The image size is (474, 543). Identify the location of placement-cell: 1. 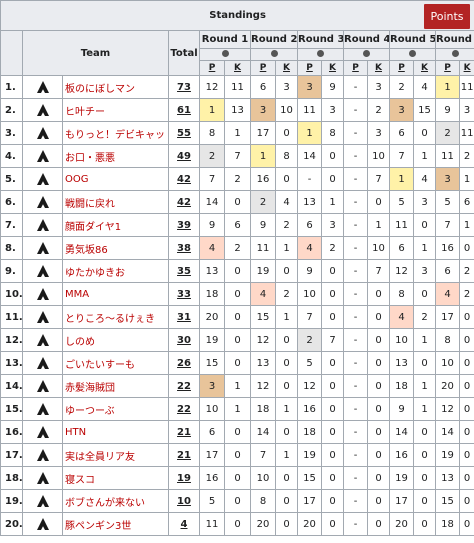
(263, 156).